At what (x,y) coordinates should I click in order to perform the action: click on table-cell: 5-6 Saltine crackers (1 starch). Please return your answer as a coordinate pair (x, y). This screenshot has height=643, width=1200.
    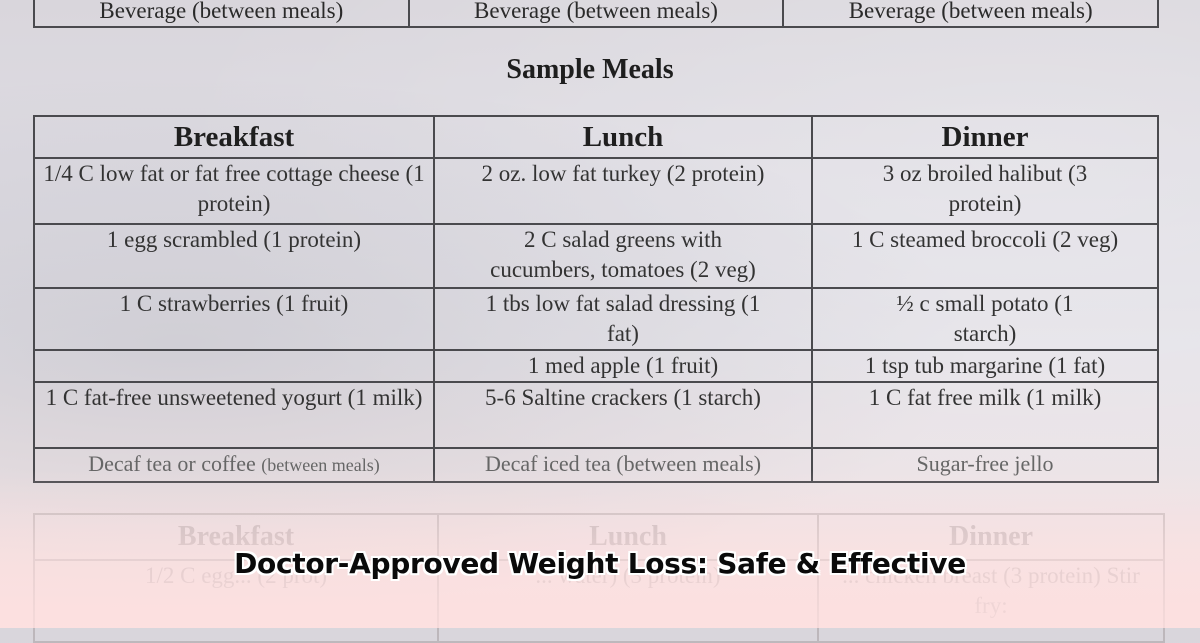
    Looking at the image, I should click on (623, 415).